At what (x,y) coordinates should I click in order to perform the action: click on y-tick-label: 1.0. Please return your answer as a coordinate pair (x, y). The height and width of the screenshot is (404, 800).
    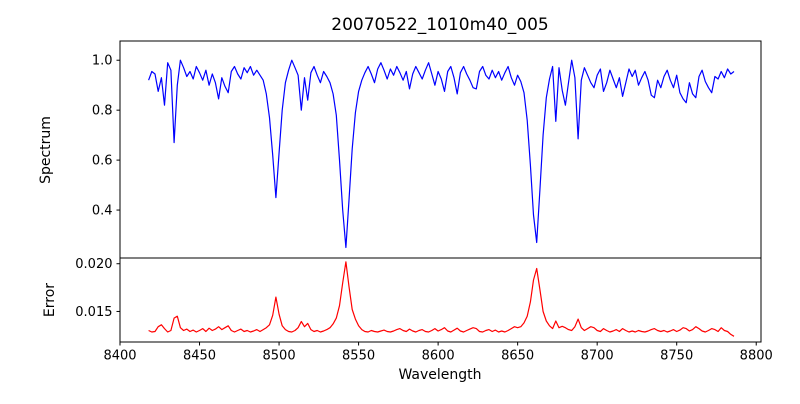
    Looking at the image, I should click on (102, 61).